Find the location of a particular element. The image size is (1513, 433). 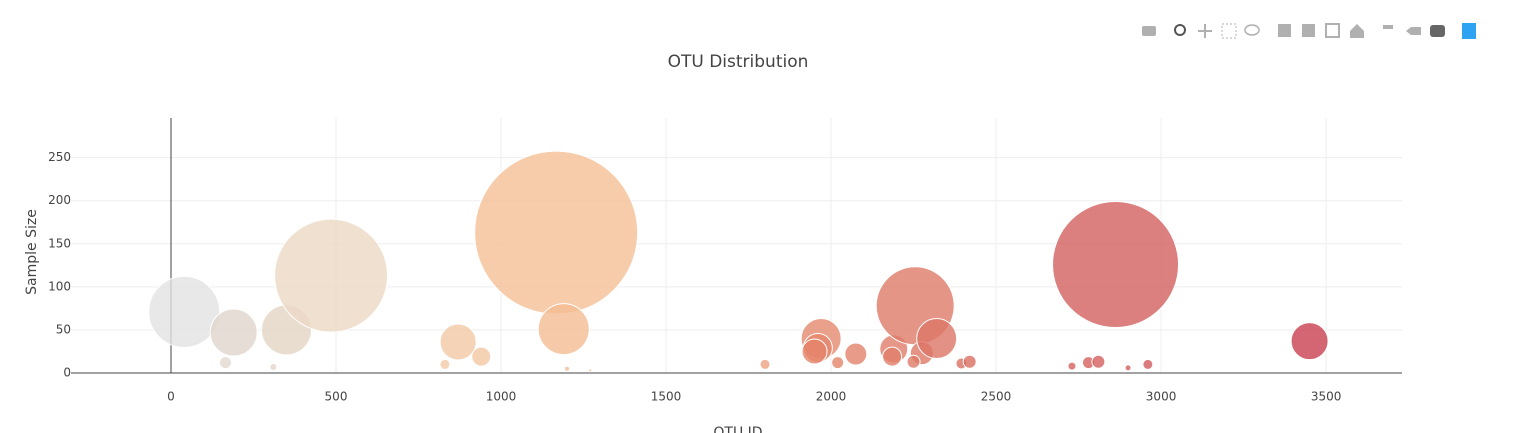

lasso-button is located at coordinates (1252, 30).